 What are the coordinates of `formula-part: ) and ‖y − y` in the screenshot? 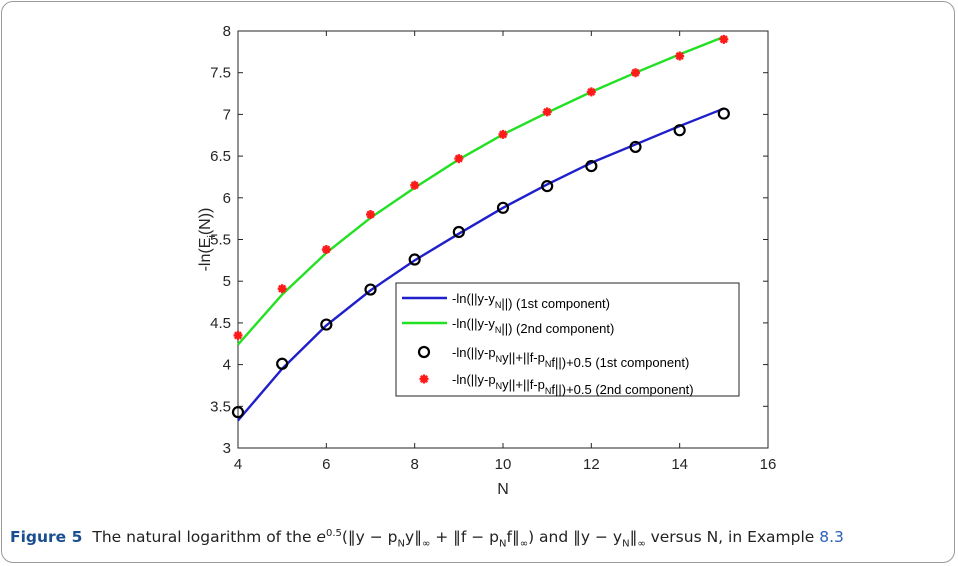 It's located at (575, 537).